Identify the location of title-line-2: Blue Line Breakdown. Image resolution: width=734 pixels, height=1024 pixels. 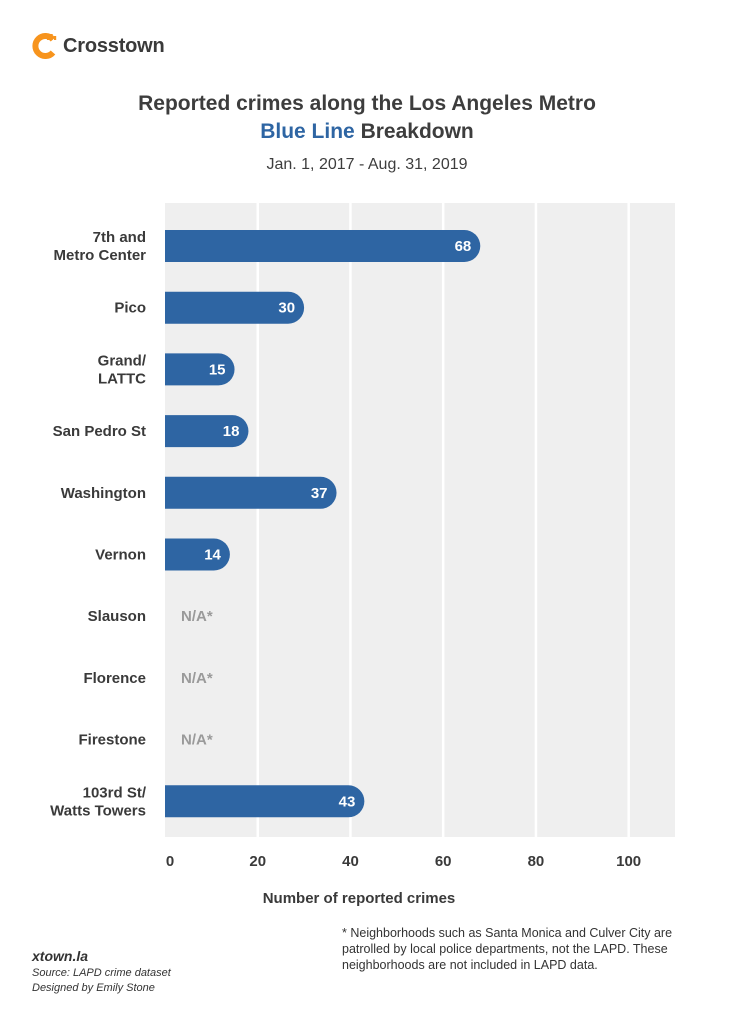
(367, 132).